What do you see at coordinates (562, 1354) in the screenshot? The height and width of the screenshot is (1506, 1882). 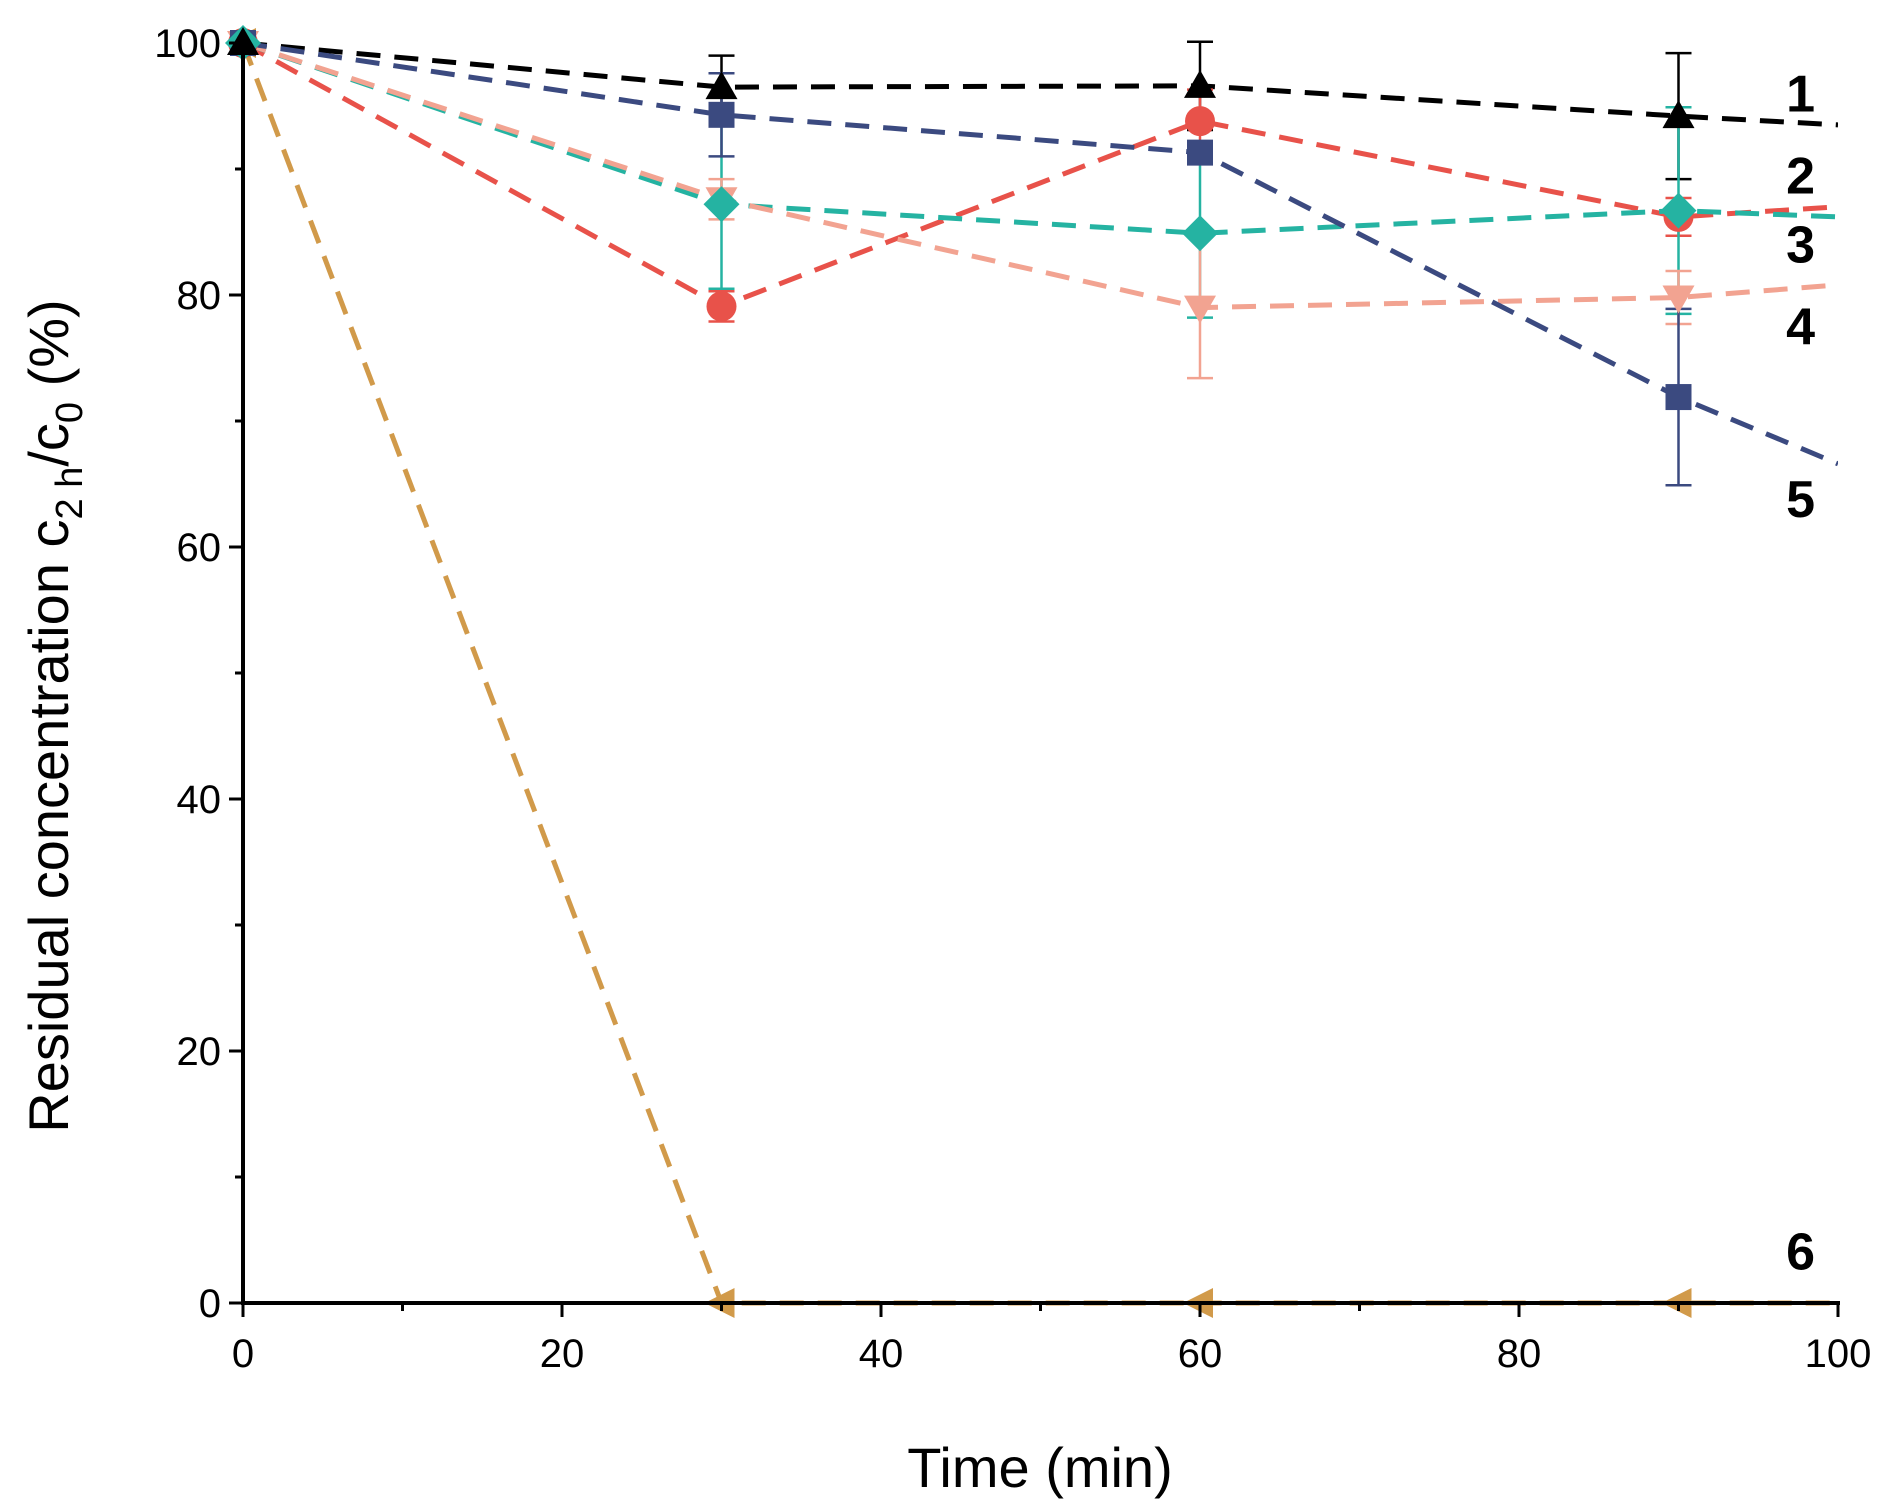 I see `x-tick-label: 20` at bounding box center [562, 1354].